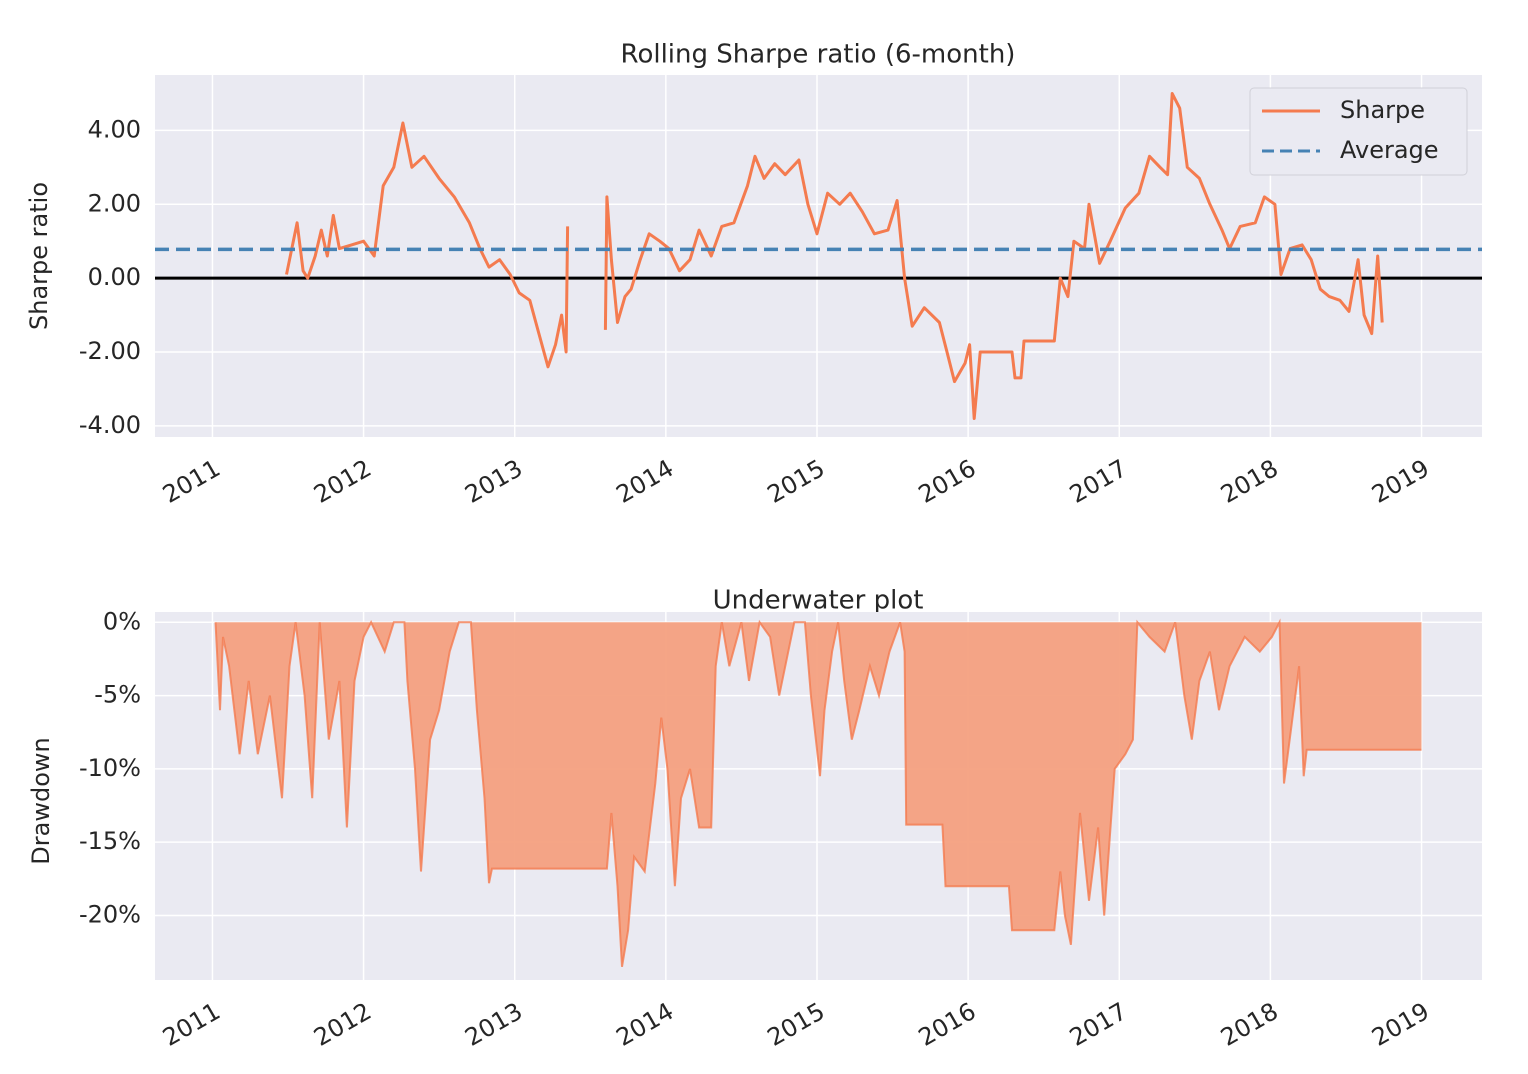 The width and height of the screenshot is (1528, 1074). What do you see at coordinates (110, 841) in the screenshot?
I see `y-tick-label: -15%` at bounding box center [110, 841].